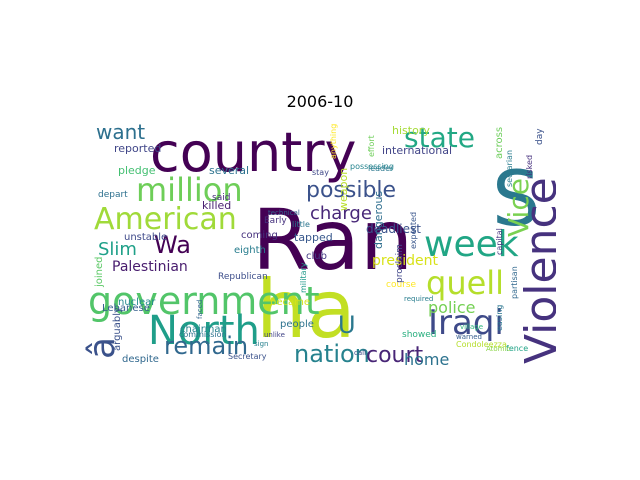 Image resolution: width=640 pixels, height=480 pixels. What do you see at coordinates (117, 249) in the screenshot?
I see `word-slim: Slim` at bounding box center [117, 249].